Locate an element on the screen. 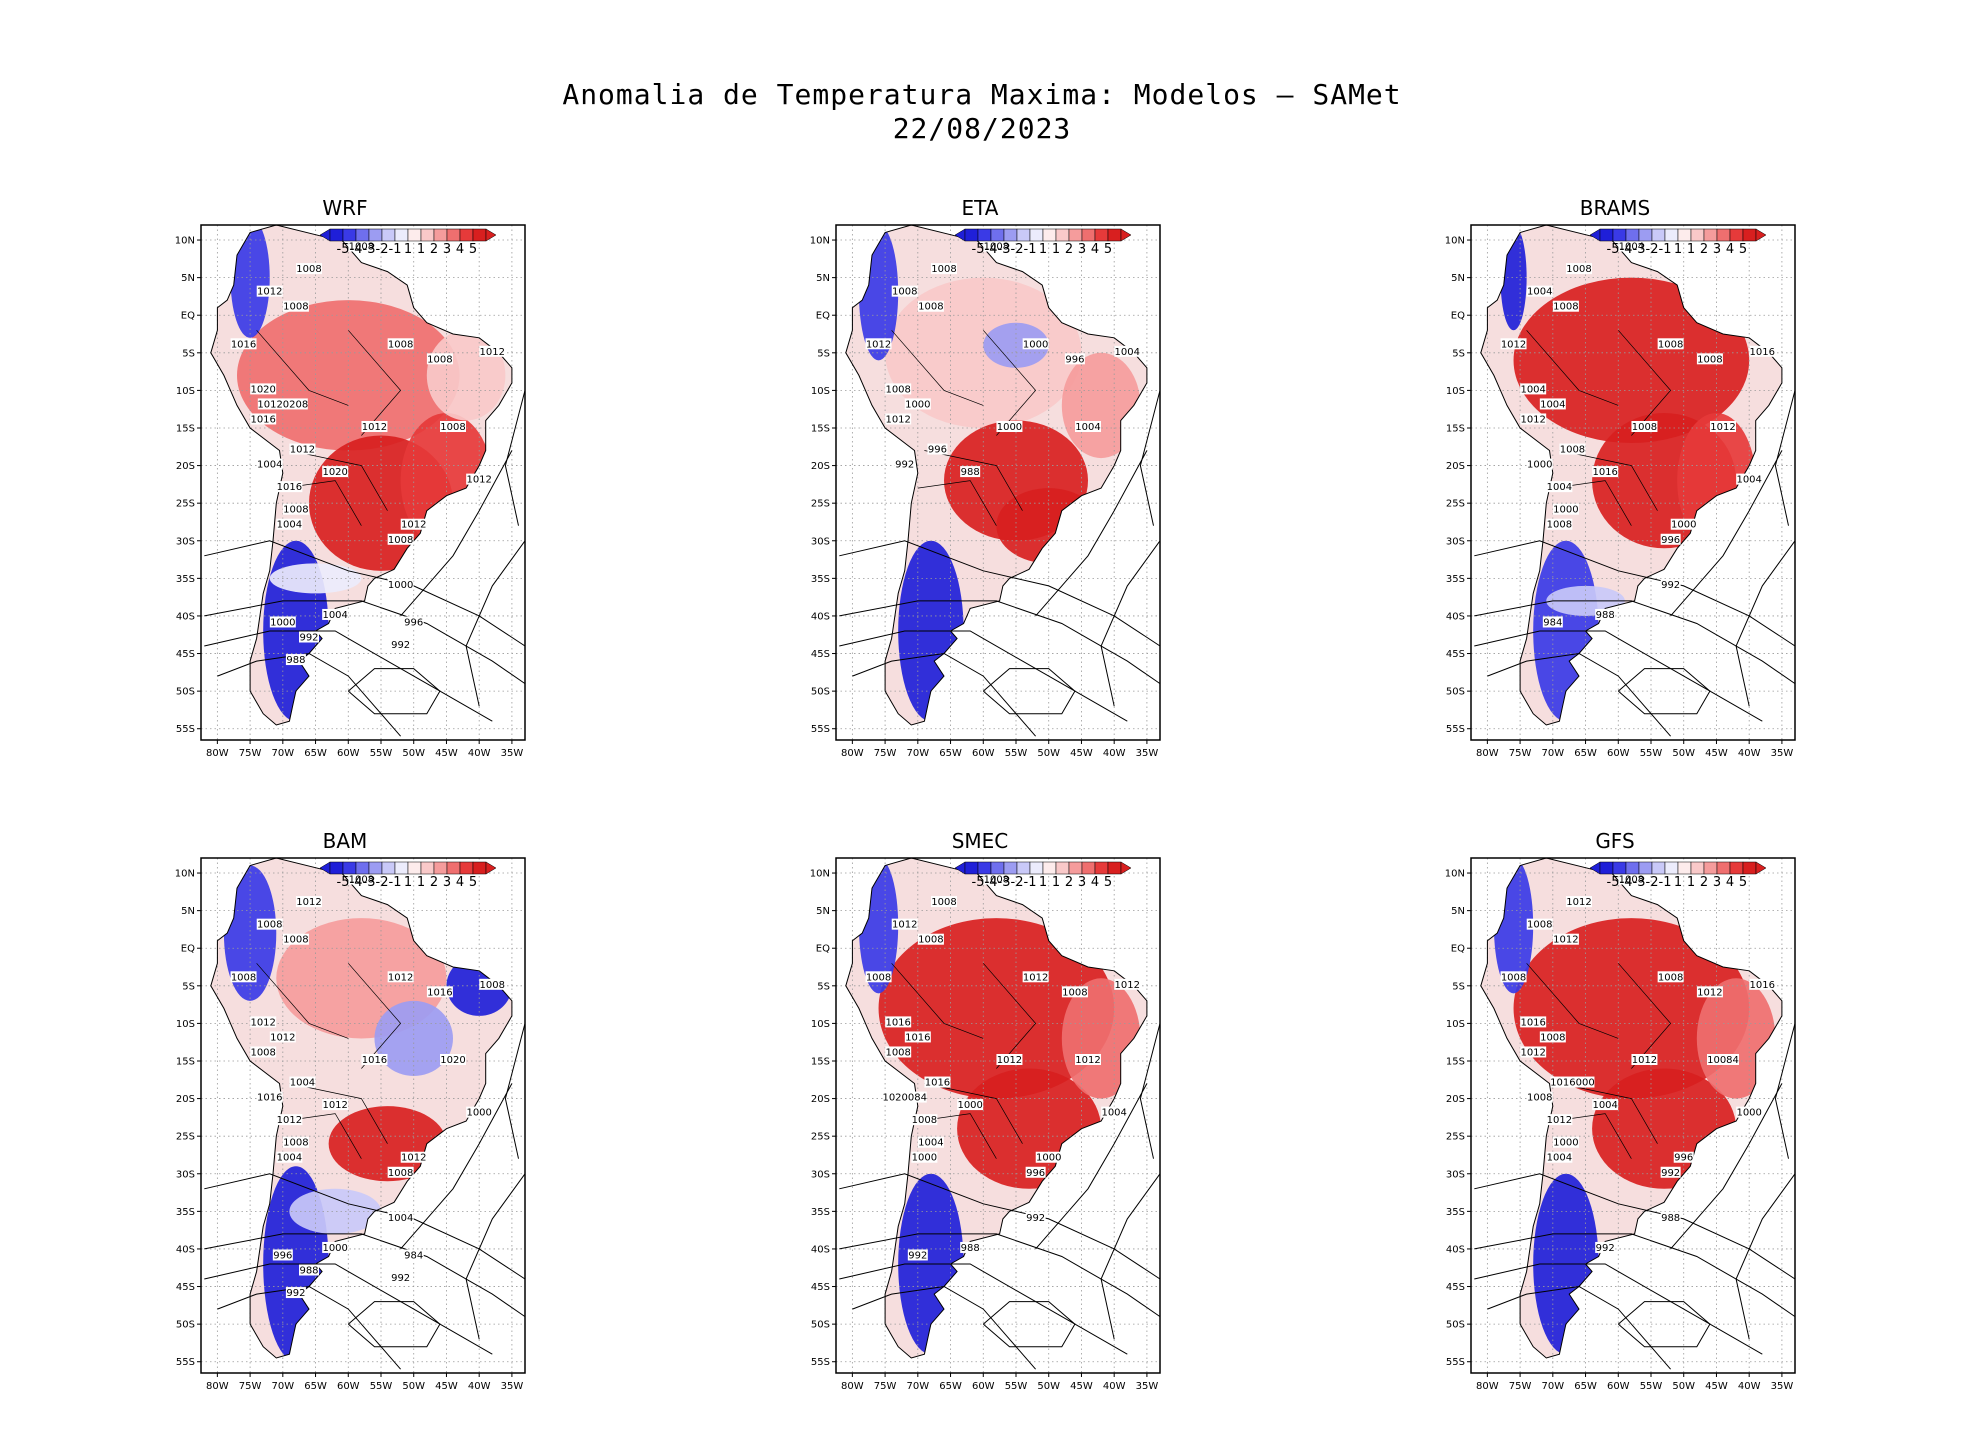 The width and height of the screenshot is (1964, 1436). lat-tick-label: 35S is located at coordinates (1455, 579).